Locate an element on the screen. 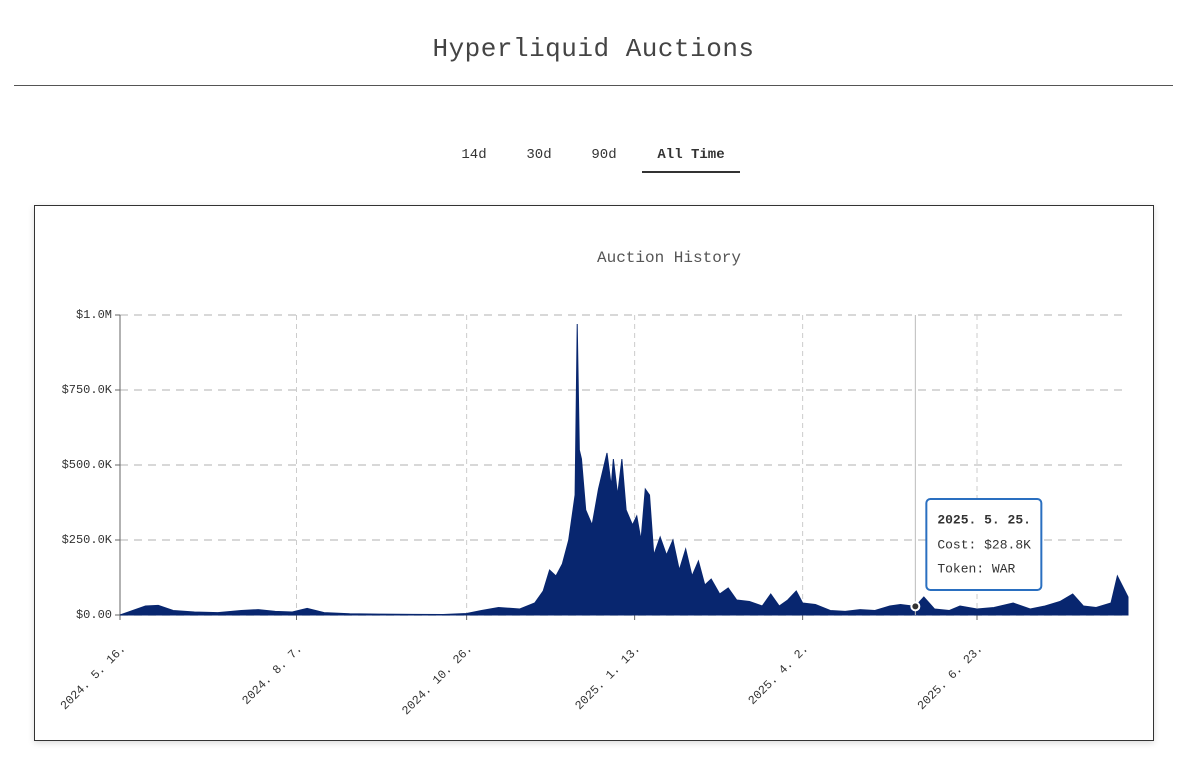 The width and height of the screenshot is (1187, 781). x-tick-label: 2025. 1. 13. is located at coordinates (607, 677).